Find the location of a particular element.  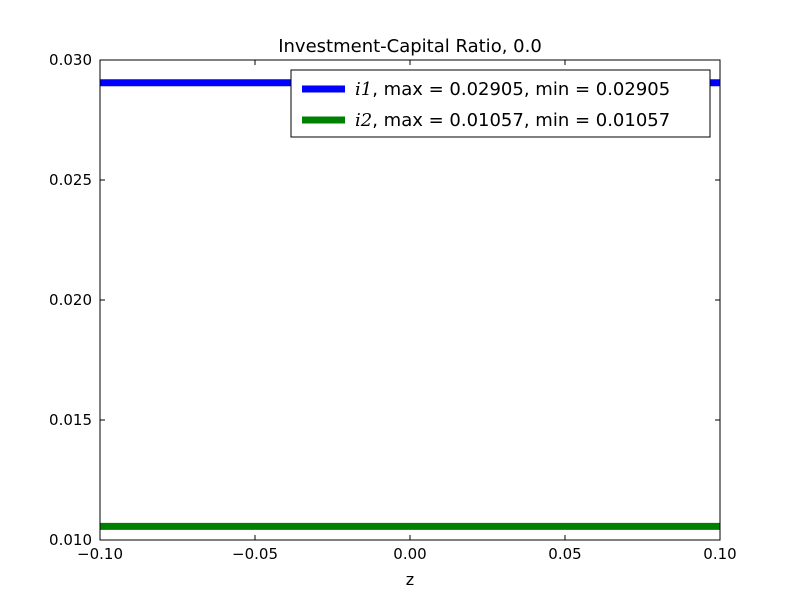

legend-label-i2: i2, max = 0.01057, min = 0.01057 is located at coordinates (512, 120).